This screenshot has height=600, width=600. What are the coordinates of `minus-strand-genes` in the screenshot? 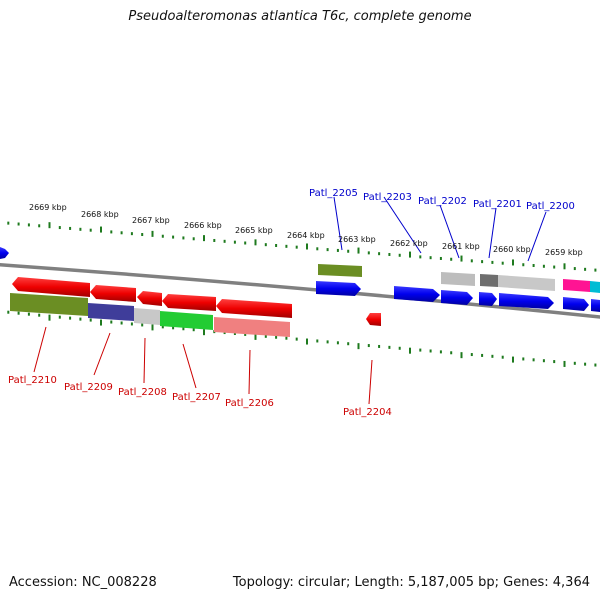 It's located at (196, 301).